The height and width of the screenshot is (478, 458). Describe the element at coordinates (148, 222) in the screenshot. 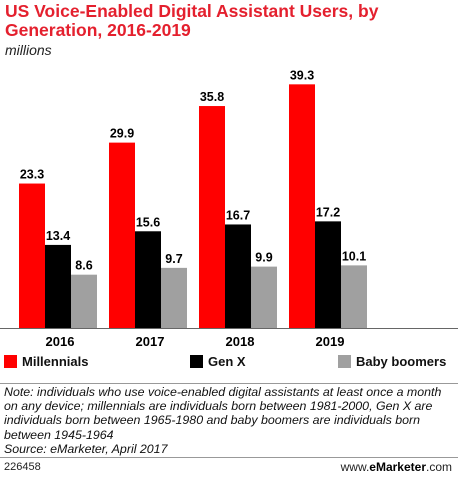

I see `data-label: 15.6` at that location.